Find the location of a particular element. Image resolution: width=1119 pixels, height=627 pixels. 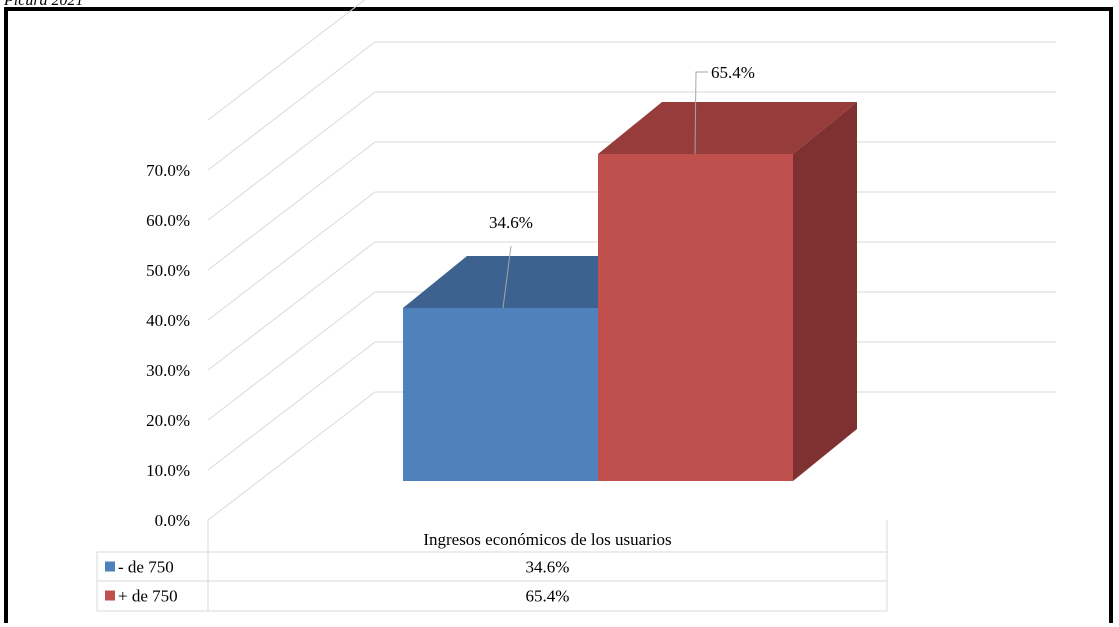

data-labels: 34.6% 65.4% is located at coordinates (622, 186).